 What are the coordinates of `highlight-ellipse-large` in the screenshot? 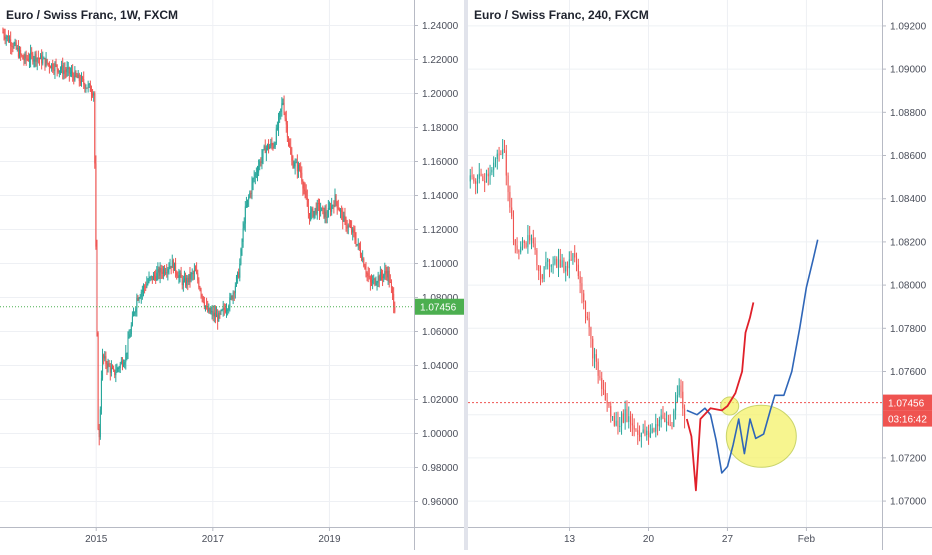 It's located at (761, 436).